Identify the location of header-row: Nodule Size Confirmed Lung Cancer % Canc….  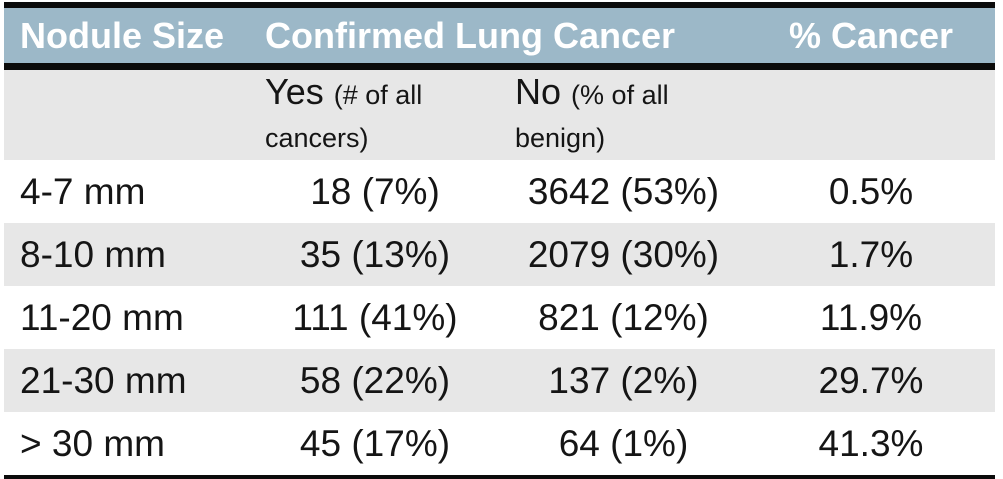
(499, 37).